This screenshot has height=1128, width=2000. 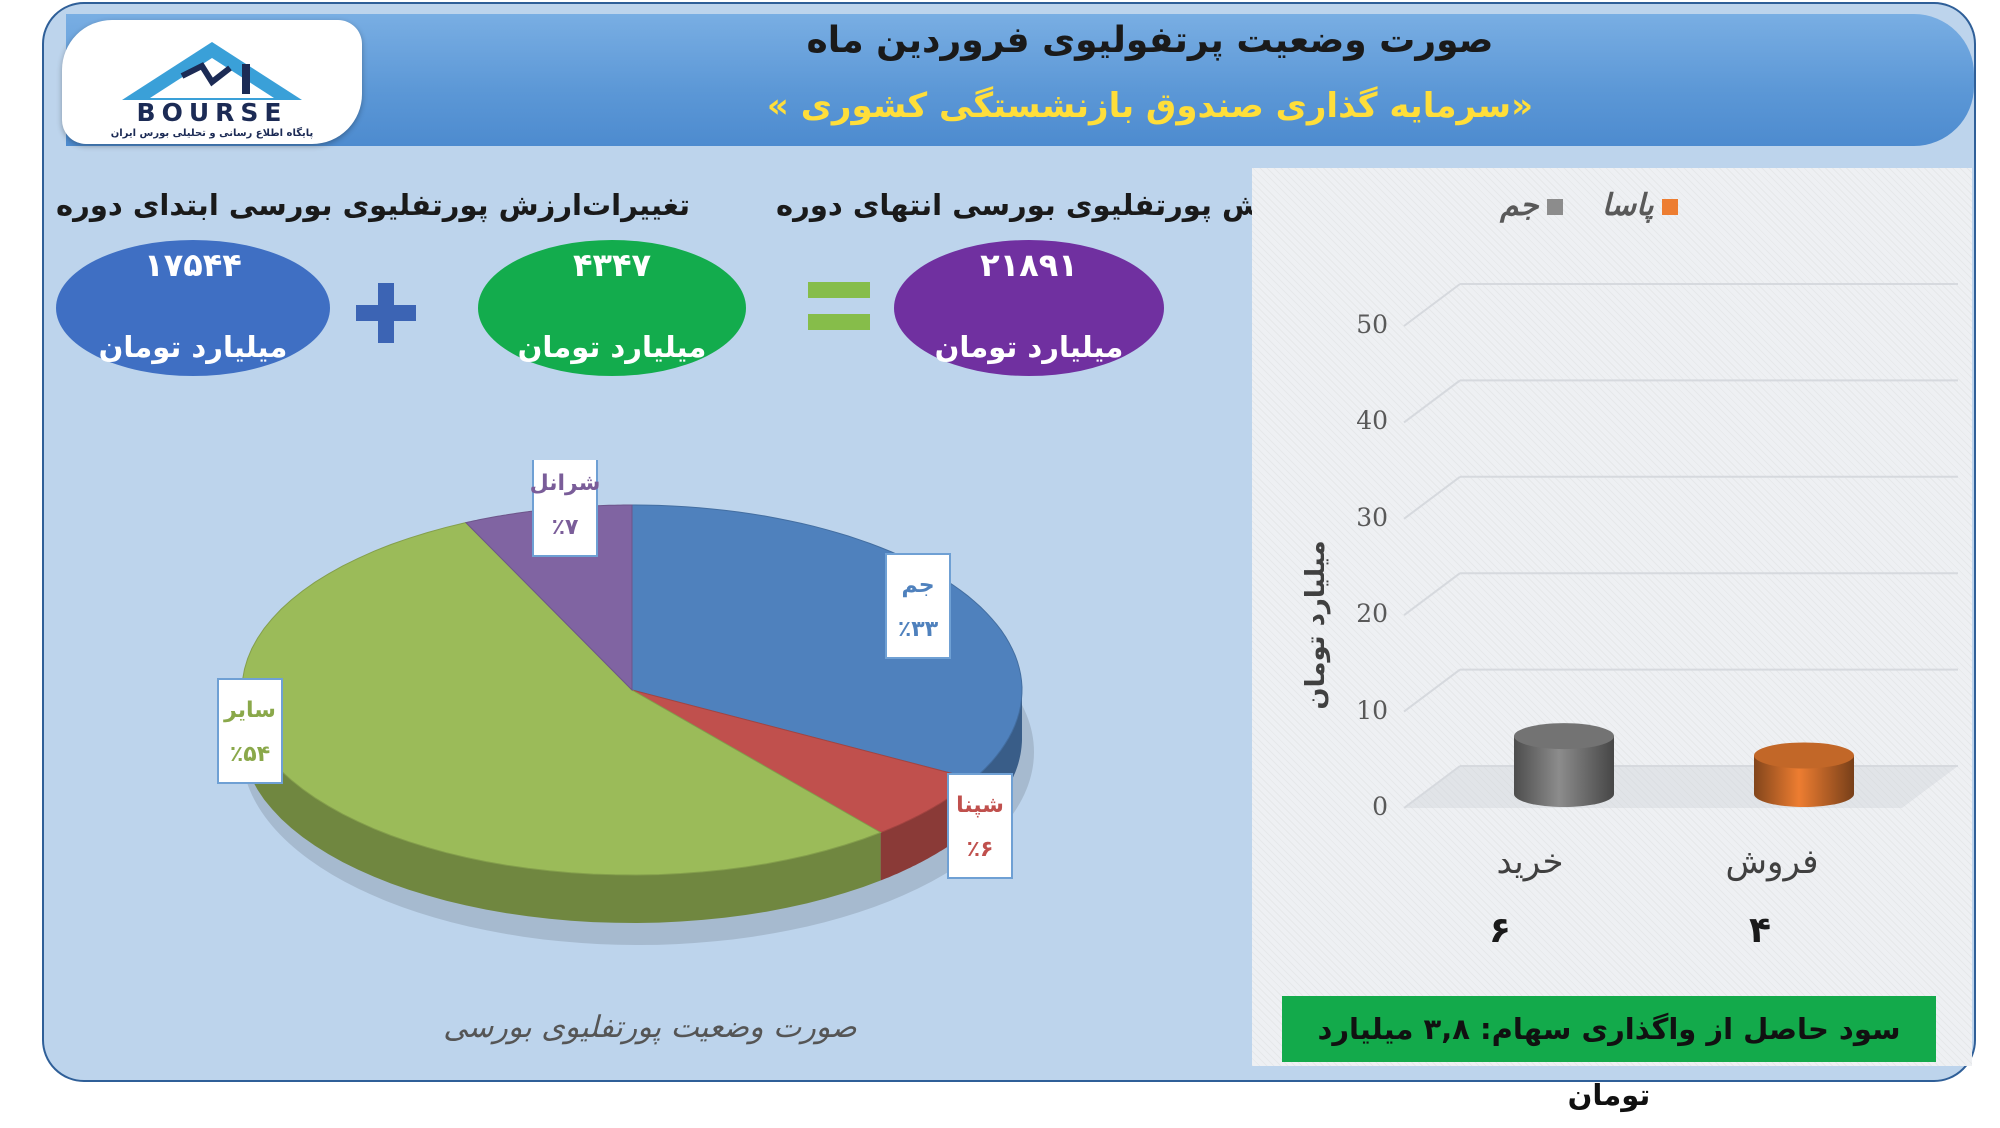 What do you see at coordinates (212, 133) in the screenshot?
I see `logo-tagline: پایگاه اطلاع رسانی و تحلیلی بورس ایران` at bounding box center [212, 133].